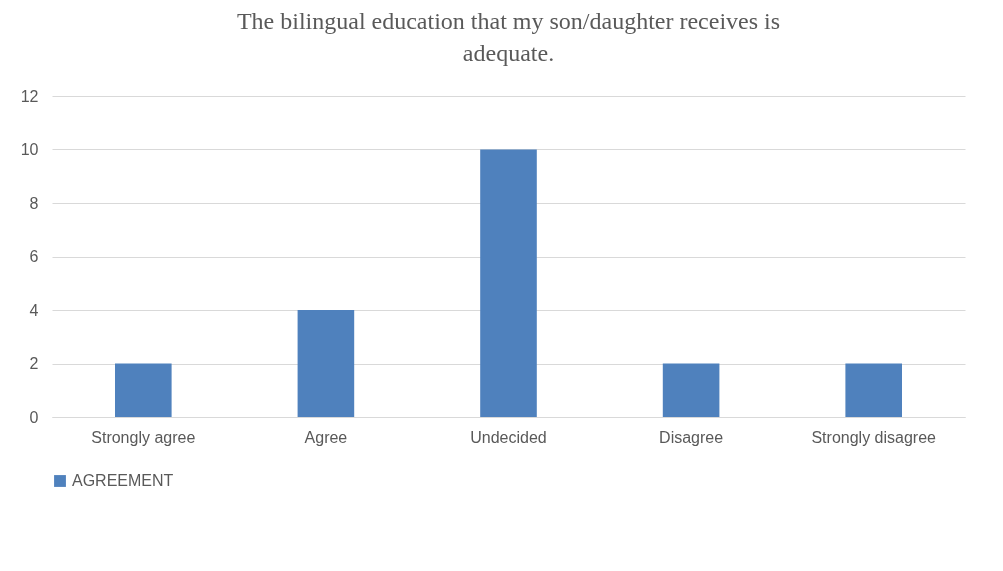  What do you see at coordinates (123, 480) in the screenshot?
I see `legend-label: AGREEMENT` at bounding box center [123, 480].